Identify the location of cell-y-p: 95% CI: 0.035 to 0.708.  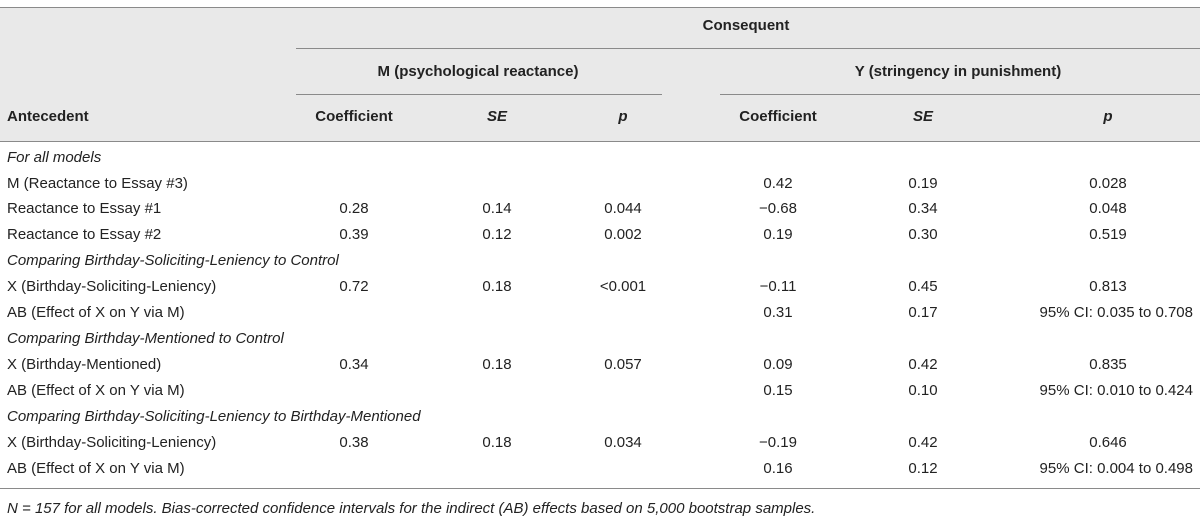
(1116, 312).